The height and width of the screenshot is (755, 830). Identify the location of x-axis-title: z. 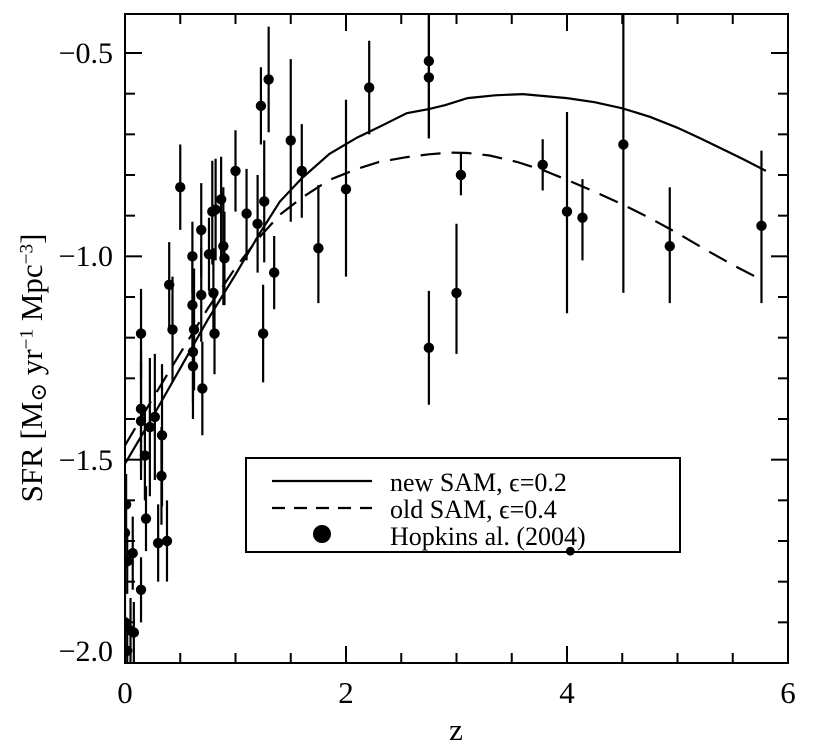
(456, 729).